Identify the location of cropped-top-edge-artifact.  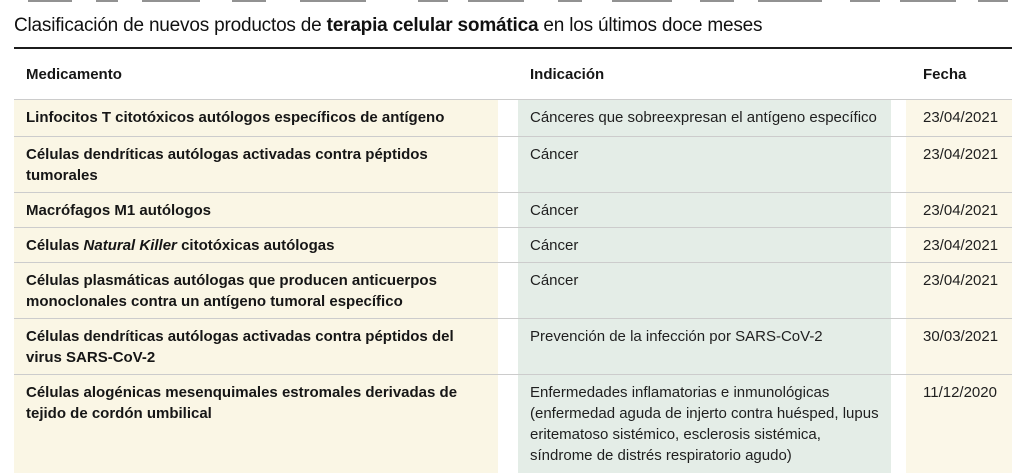
(512, 1).